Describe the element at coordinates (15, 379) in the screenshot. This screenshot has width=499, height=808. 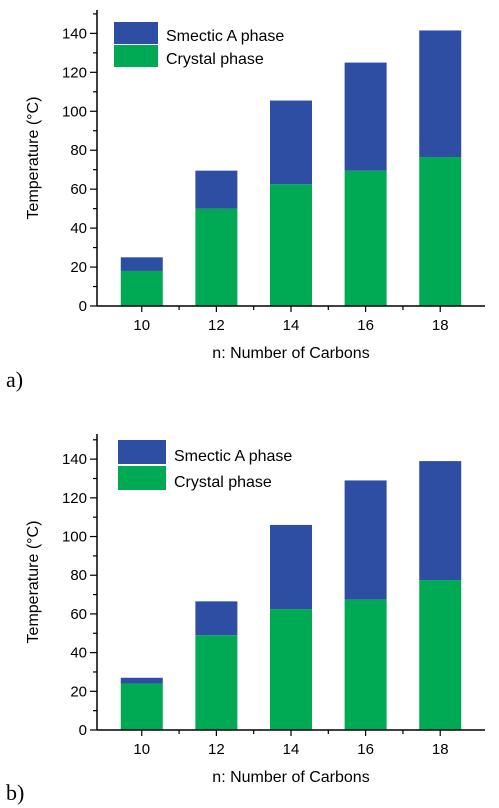
I see `panel-label-a: a)` at that location.